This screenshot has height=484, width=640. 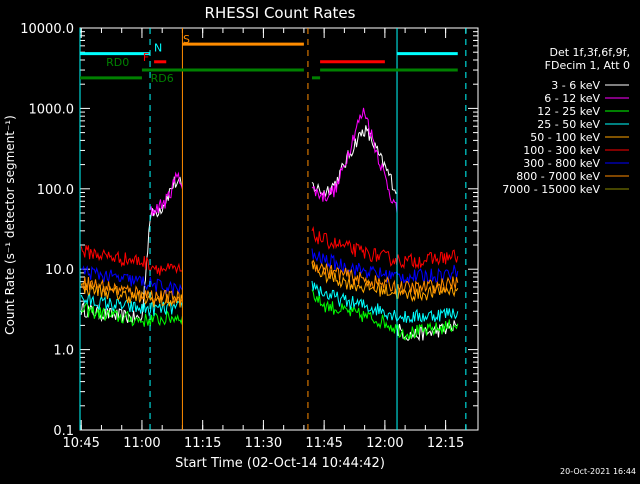 What do you see at coordinates (445, 443) in the screenshot?
I see `x-tick-label: 12:15` at bounding box center [445, 443].